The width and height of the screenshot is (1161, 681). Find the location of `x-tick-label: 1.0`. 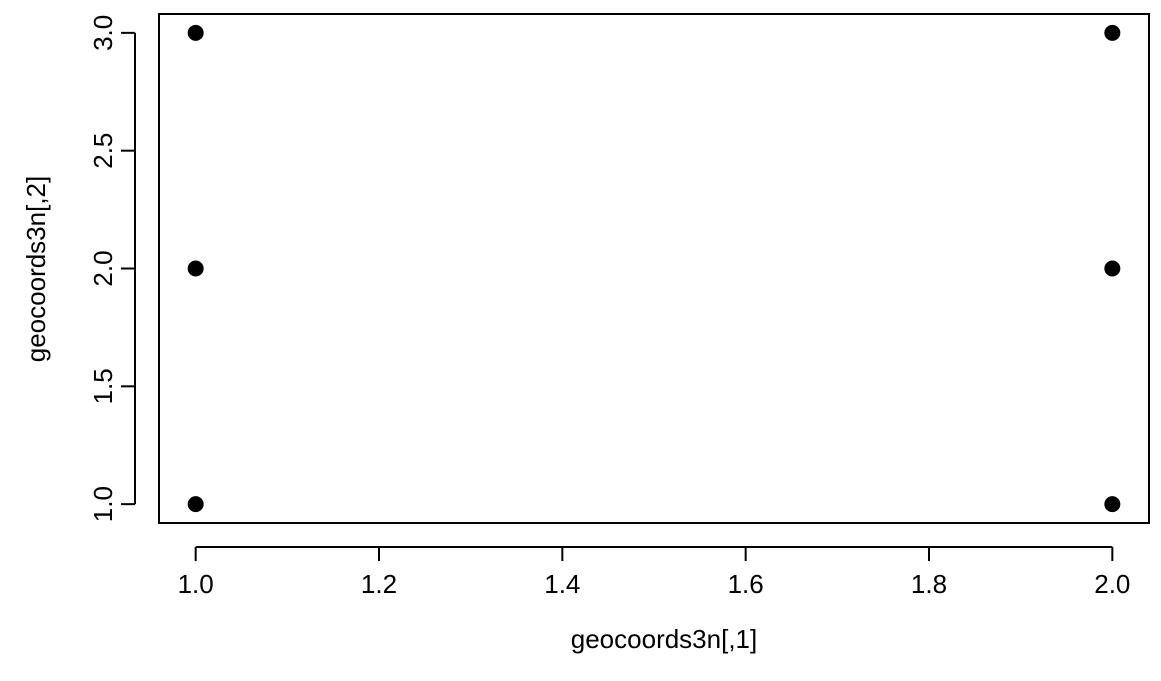

x-tick-label: 1.0 is located at coordinates (196, 584).